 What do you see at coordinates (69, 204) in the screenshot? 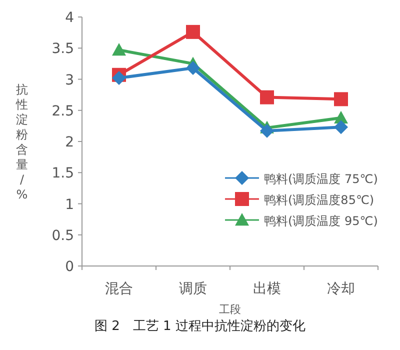
I see `y-tick-label: 1` at bounding box center [69, 204].